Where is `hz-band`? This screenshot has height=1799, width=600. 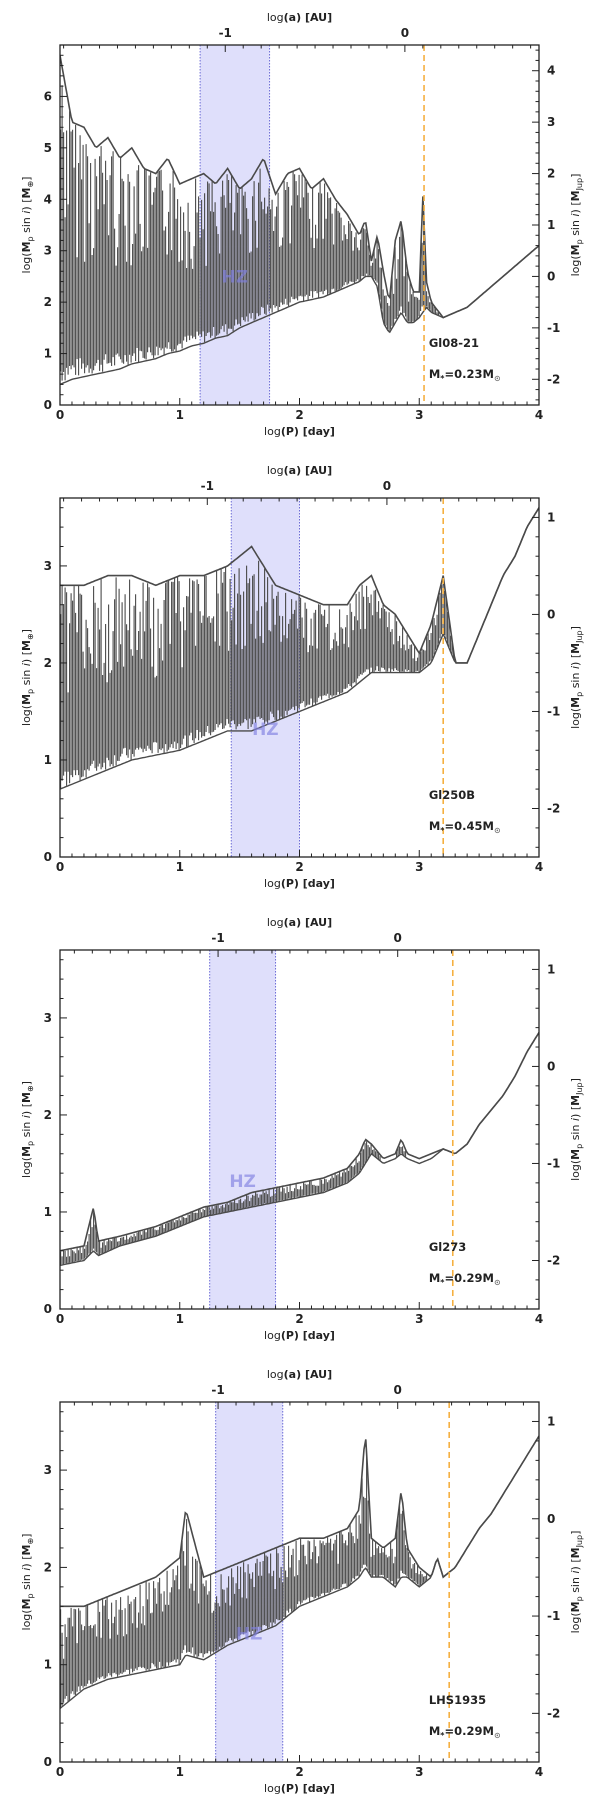
hz-band is located at coordinates (242, 1129).